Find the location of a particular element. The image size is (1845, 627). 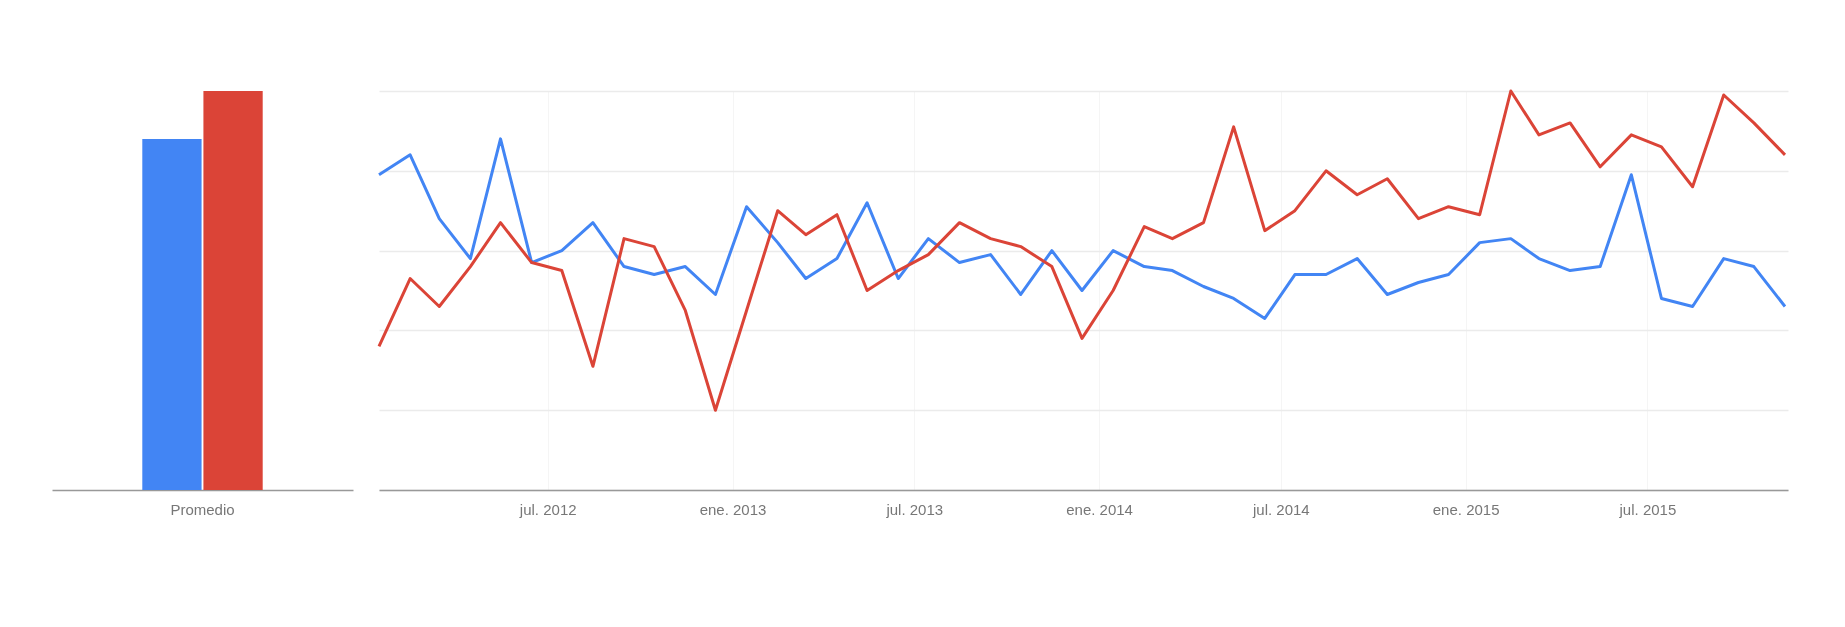

x-tick-label: Promedio is located at coordinates (202, 509).